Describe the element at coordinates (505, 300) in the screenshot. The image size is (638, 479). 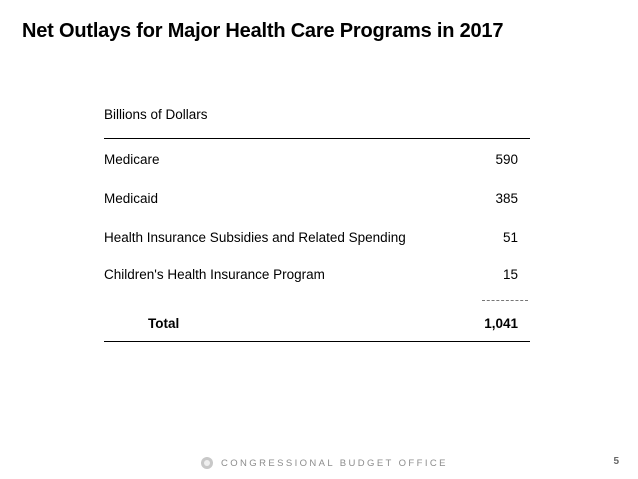
I see `subtotal-rule` at that location.